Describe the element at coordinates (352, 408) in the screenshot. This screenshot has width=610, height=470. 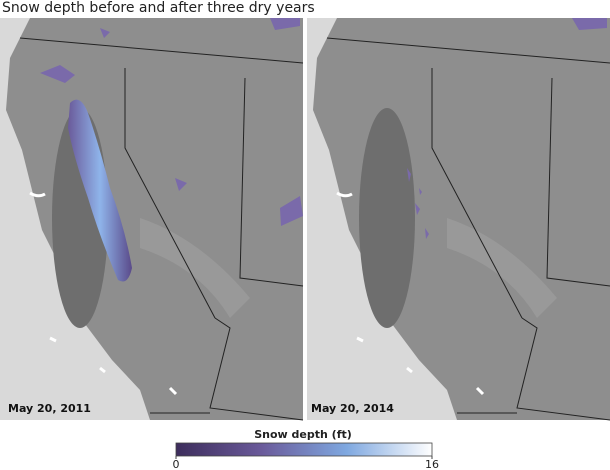
I see `panel-label: May 20, 2014` at that location.